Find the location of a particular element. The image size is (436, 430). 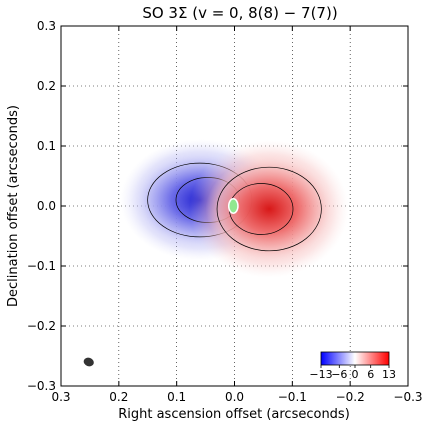

red-lobe-contour-outer is located at coordinates (269, 209).